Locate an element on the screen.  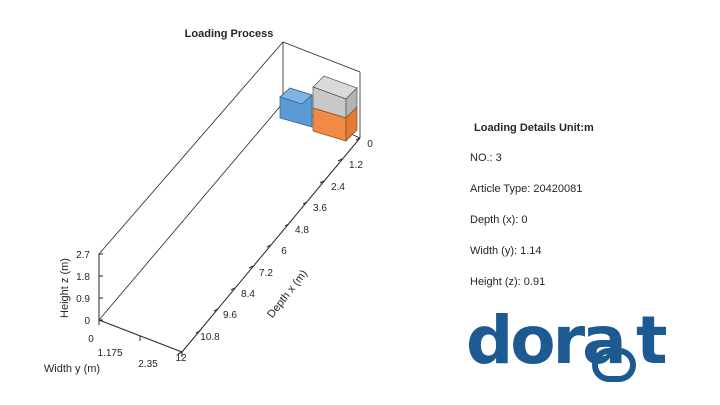
x-tick-label: 4.8 is located at coordinates (302, 230).